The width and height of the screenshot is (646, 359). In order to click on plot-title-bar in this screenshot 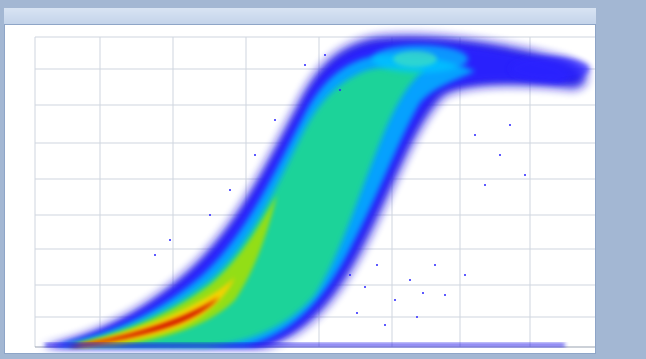, I will do `click(300, 16)`.